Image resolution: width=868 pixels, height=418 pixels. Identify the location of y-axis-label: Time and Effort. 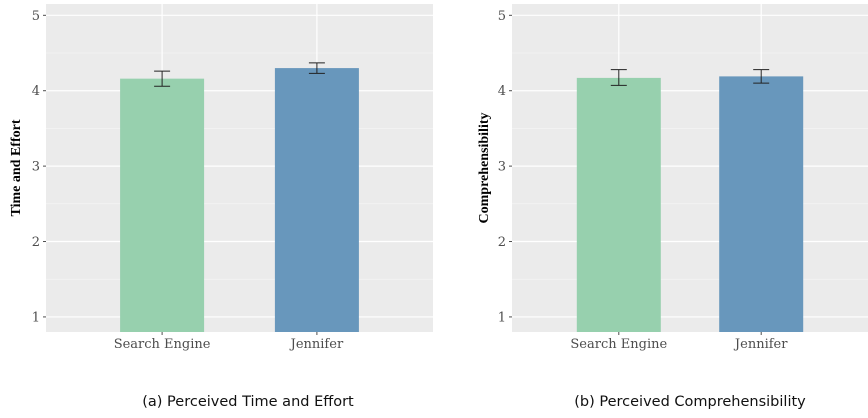
(16, 167).